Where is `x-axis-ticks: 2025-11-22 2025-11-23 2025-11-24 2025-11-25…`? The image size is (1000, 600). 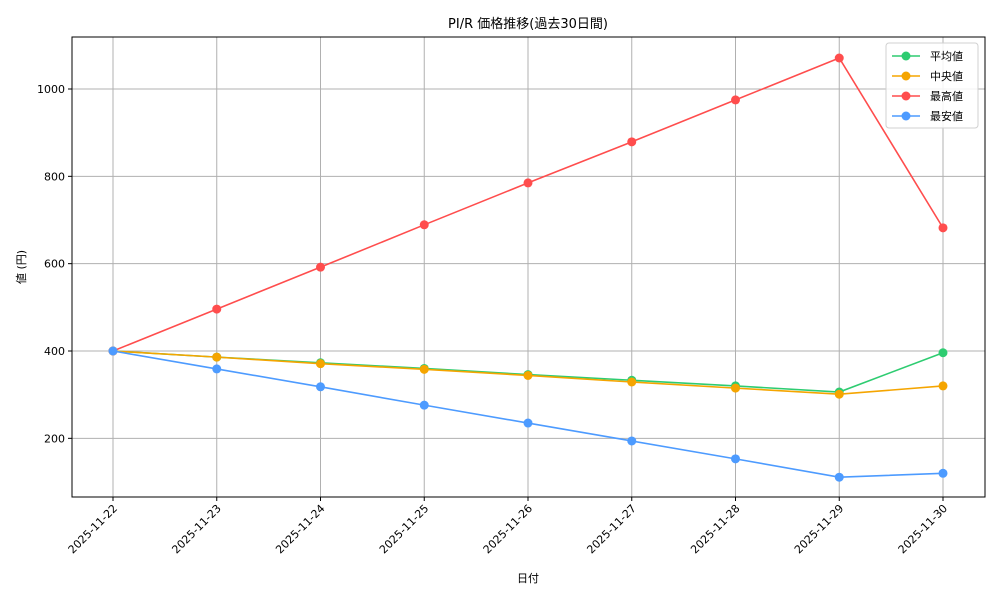 x-axis-ticks: 2025-11-22 2025-11-23 2025-11-24 2025-11-25… is located at coordinates (508, 526).